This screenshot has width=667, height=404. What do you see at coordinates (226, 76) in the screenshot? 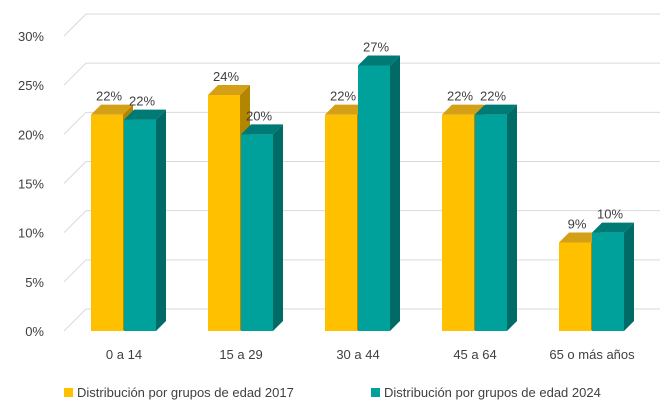
I see `data-label: 24%` at bounding box center [226, 76].